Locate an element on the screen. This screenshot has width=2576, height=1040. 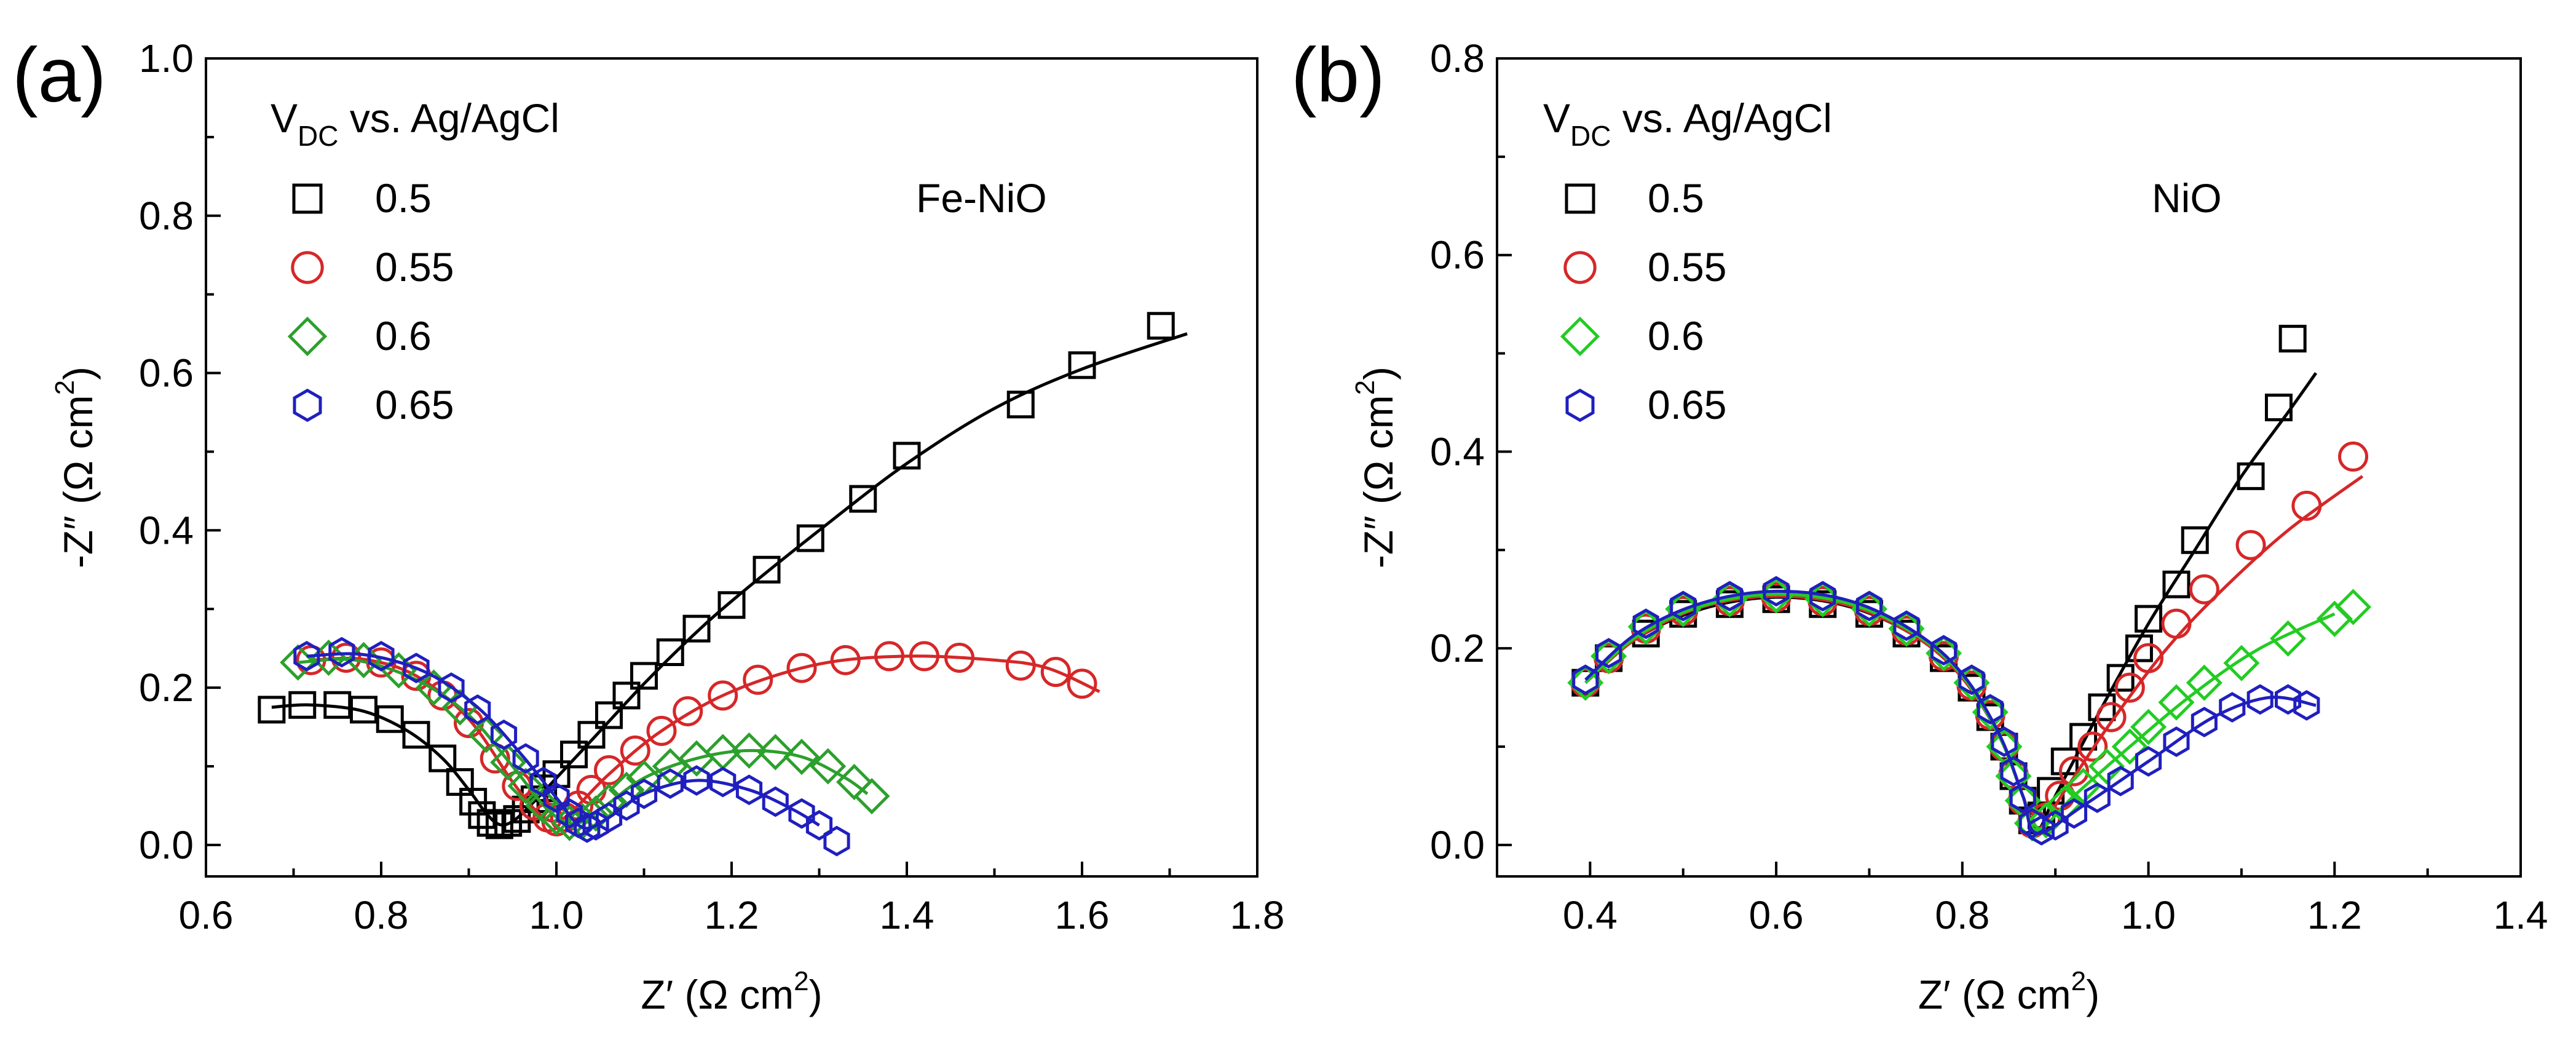
panel-label: (b) is located at coordinates (1338, 75).